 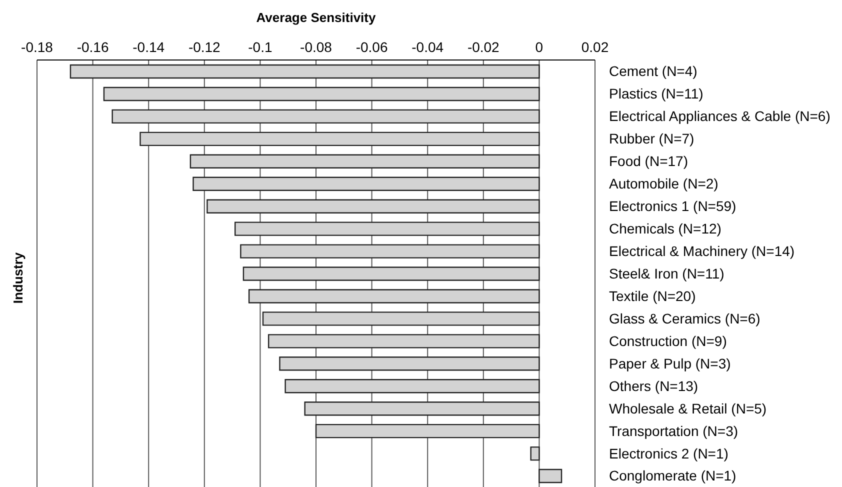 I want to click on y-tick-label: Paper & Pulp (N=3), so click(x=670, y=363).